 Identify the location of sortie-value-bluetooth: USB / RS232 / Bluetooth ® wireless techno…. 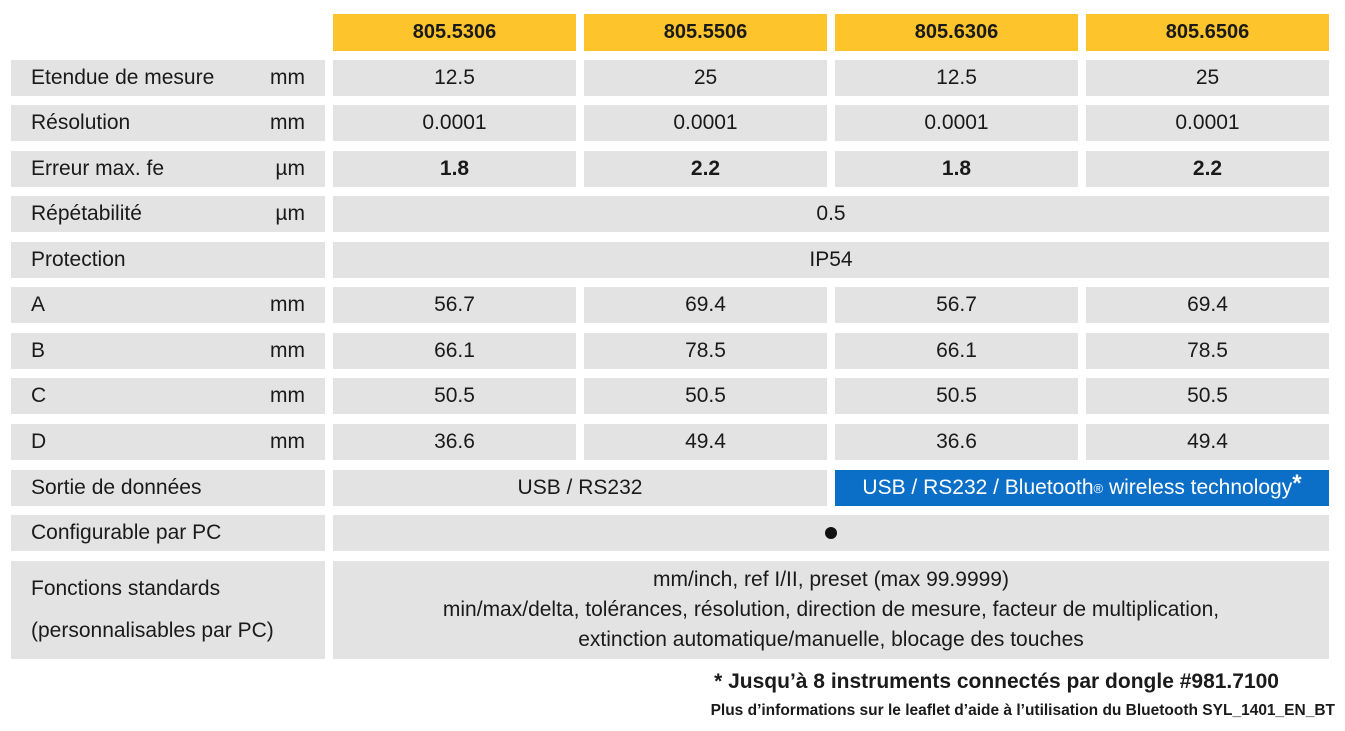
(1082, 488).